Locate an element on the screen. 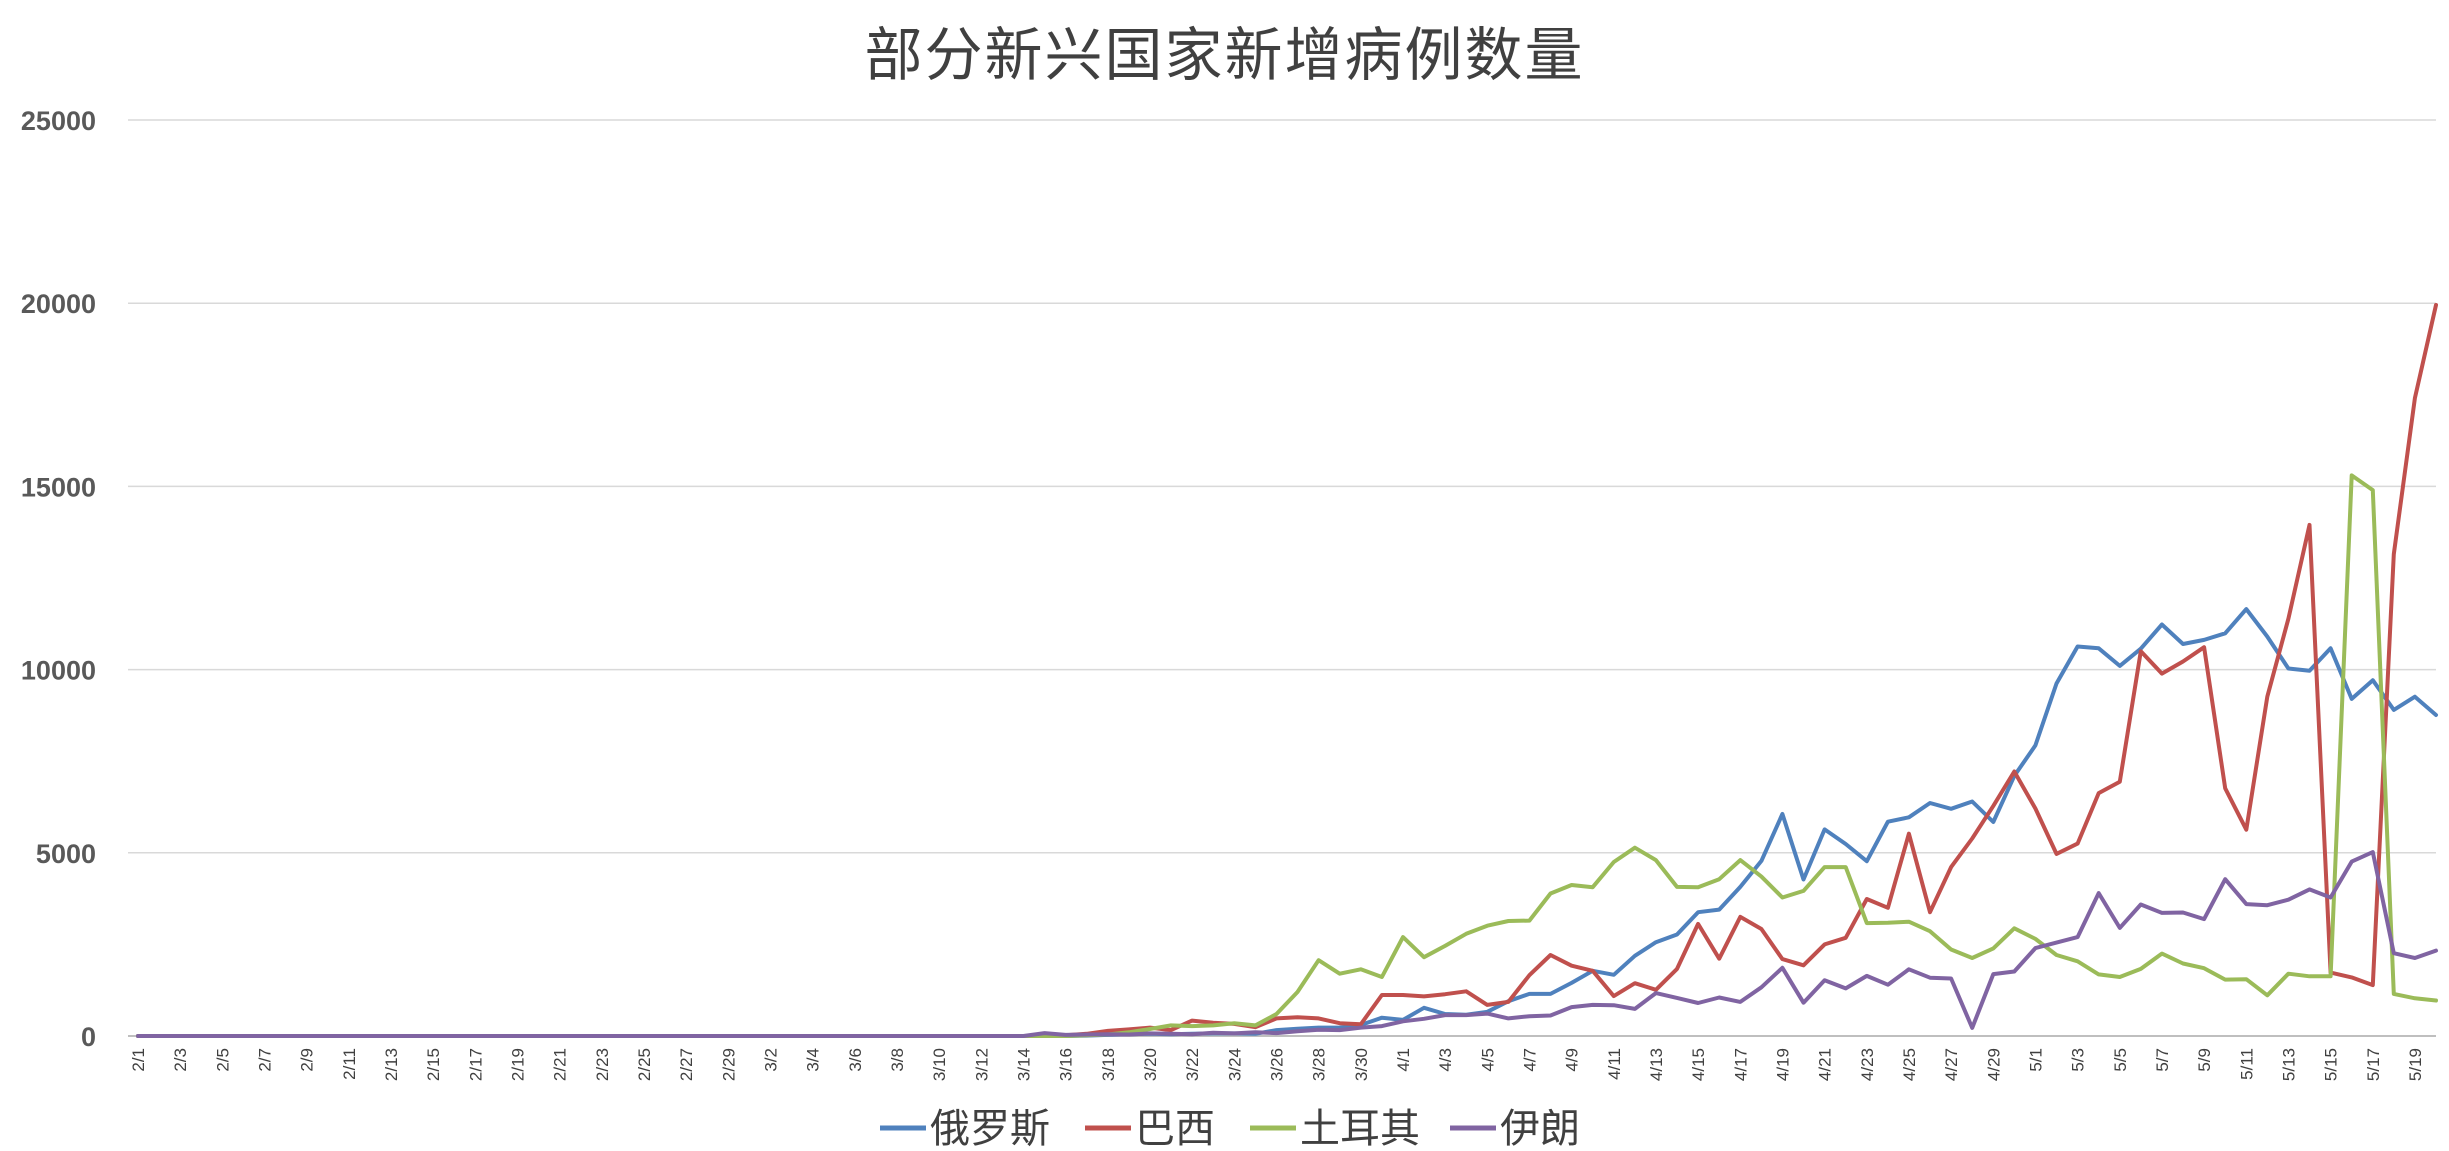  x-tick-label: 5/13 is located at coordinates (2288, 1064).